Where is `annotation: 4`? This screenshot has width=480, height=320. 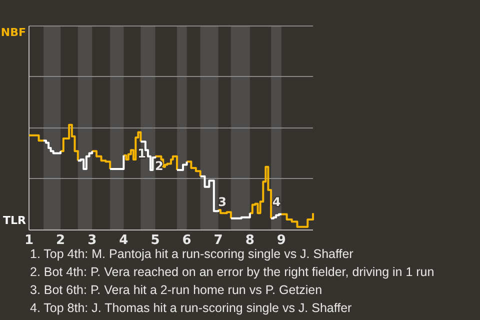 annotation: 4 is located at coordinates (276, 201).